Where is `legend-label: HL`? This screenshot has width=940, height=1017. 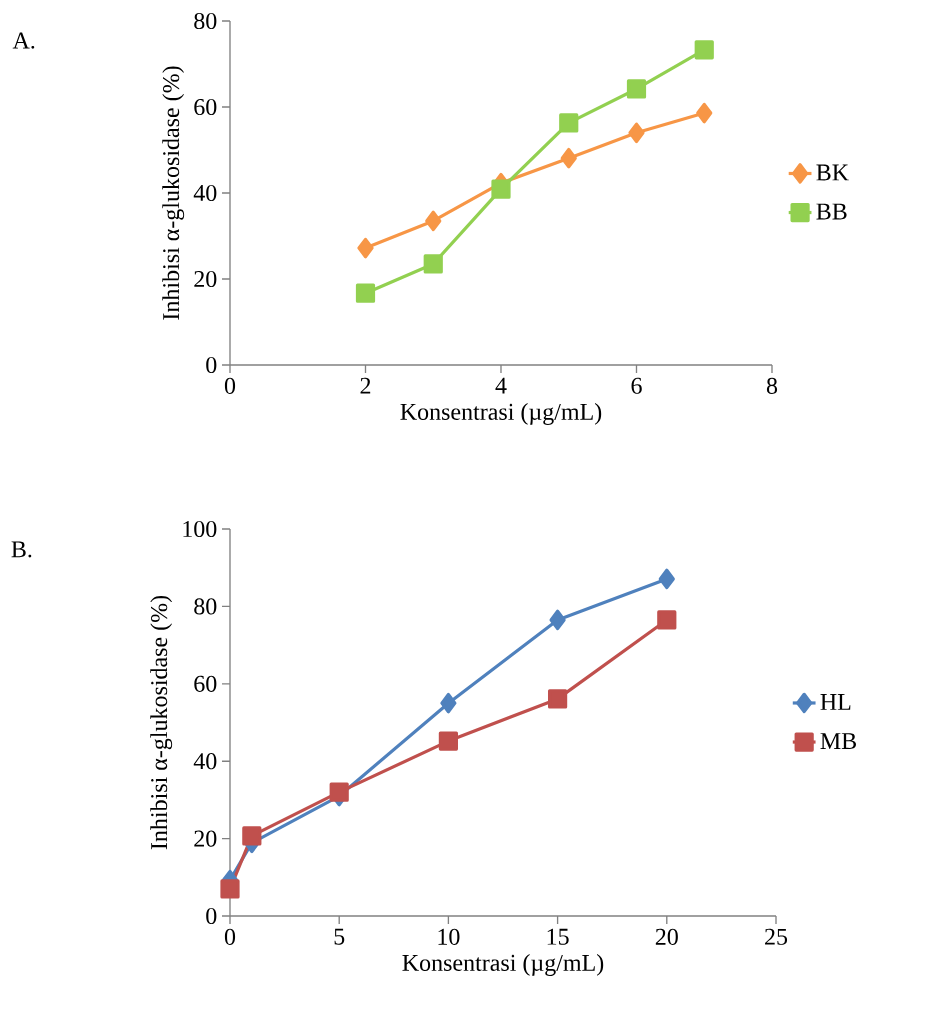
legend-label: HL is located at coordinates (835, 702).